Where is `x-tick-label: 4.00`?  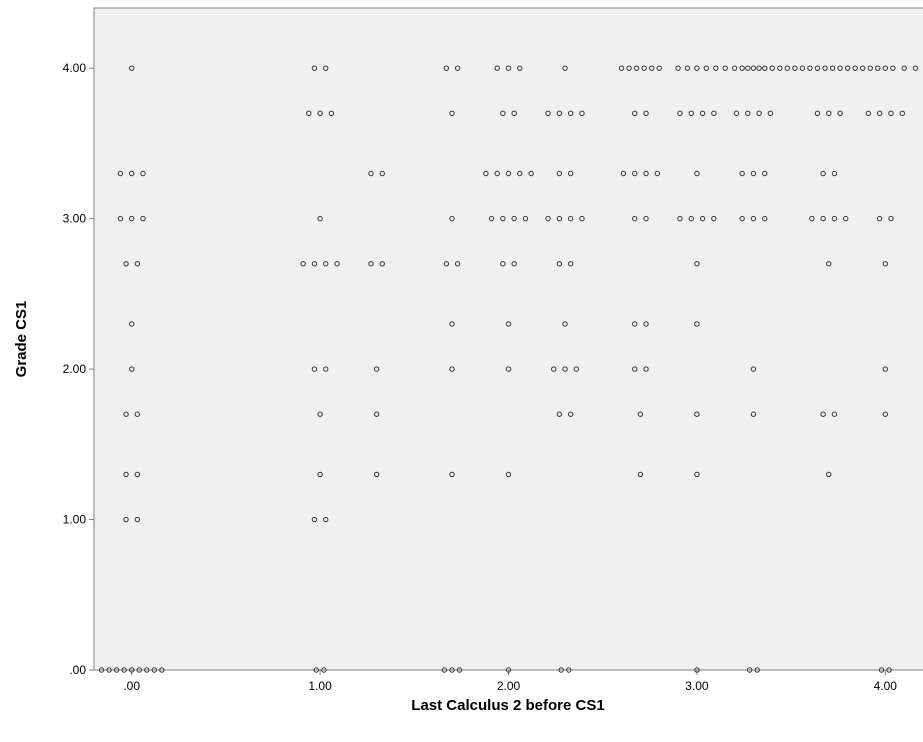
x-tick-label: 4.00 is located at coordinates (886, 686).